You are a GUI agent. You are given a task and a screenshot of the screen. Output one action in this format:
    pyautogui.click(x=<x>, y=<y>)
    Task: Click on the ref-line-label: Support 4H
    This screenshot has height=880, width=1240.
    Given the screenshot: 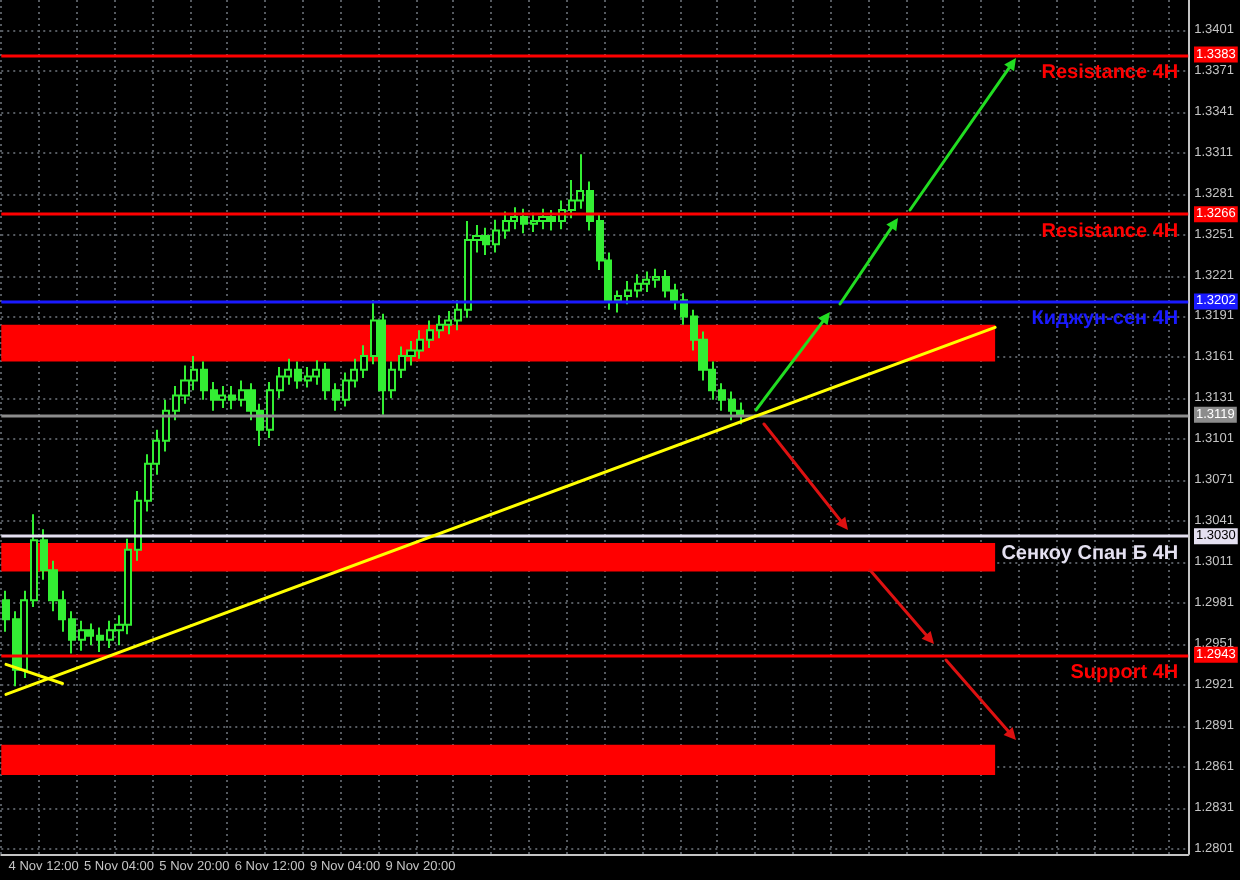 What is the action you would take?
    pyautogui.click(x=1124, y=672)
    